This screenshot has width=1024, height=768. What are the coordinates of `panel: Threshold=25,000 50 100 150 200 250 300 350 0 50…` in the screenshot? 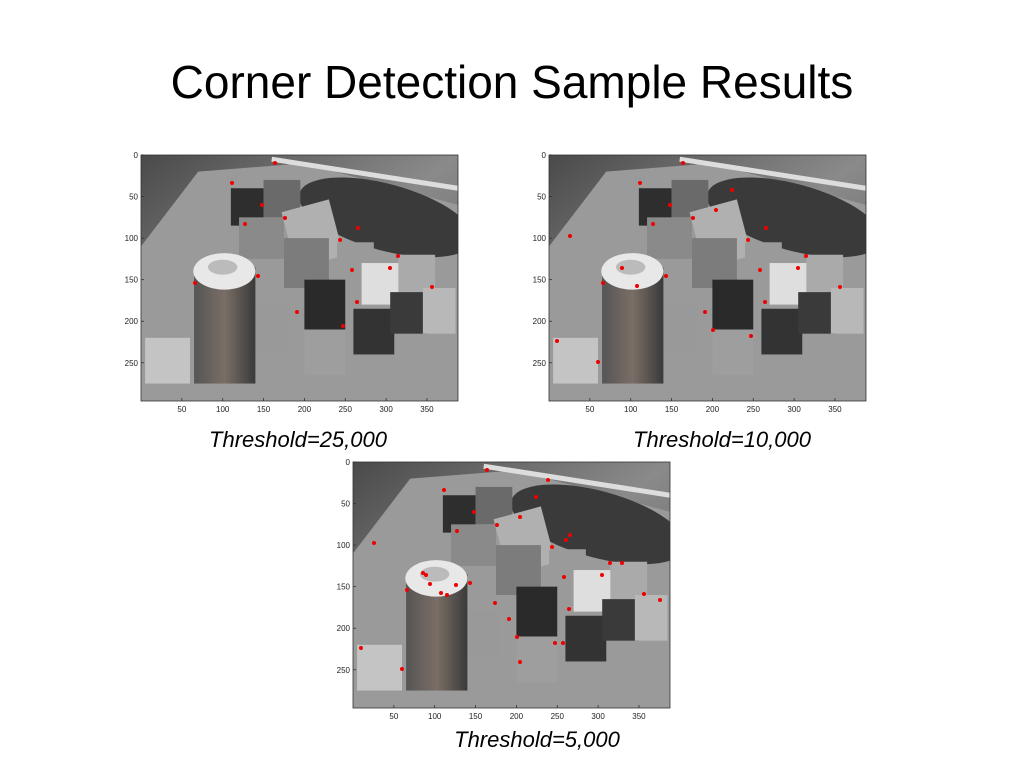 It's located at (303, 301).